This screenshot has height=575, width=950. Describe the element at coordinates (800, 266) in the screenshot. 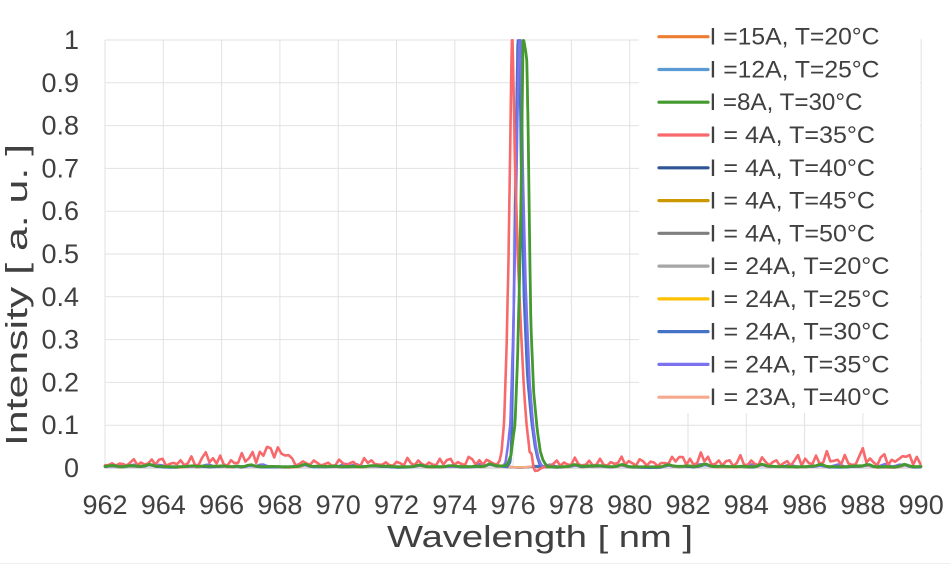

I see `svg-text: I = 24A, T=20°C` at that location.